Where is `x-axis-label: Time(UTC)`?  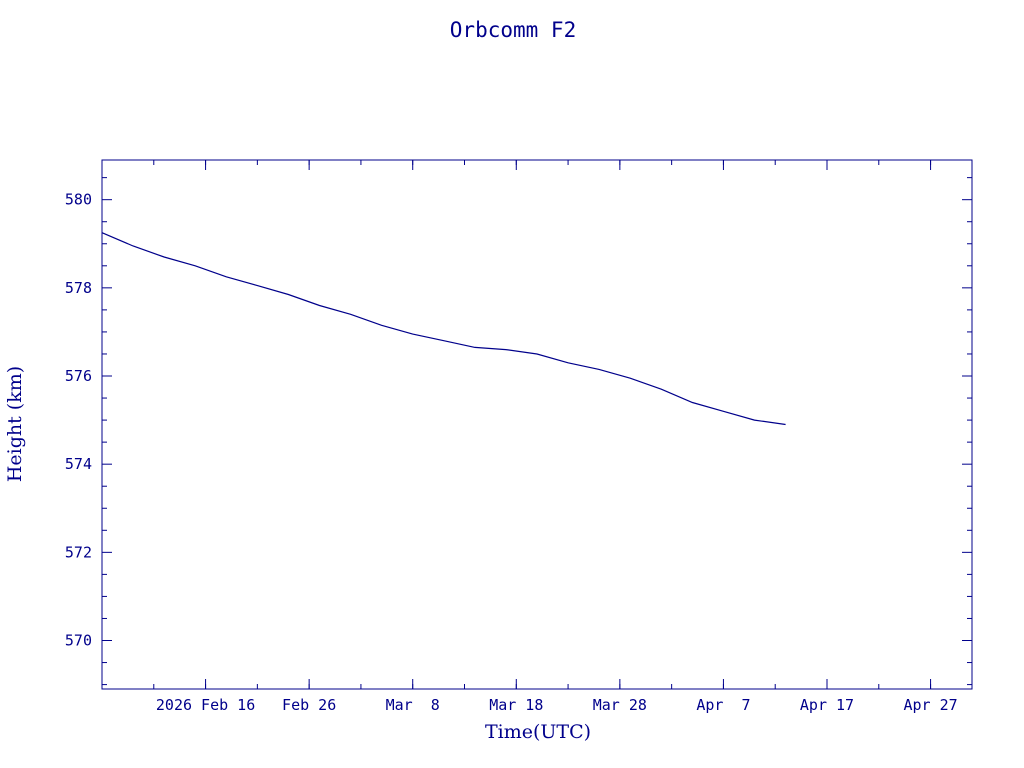 x-axis-label: Time(UTC) is located at coordinates (538, 732).